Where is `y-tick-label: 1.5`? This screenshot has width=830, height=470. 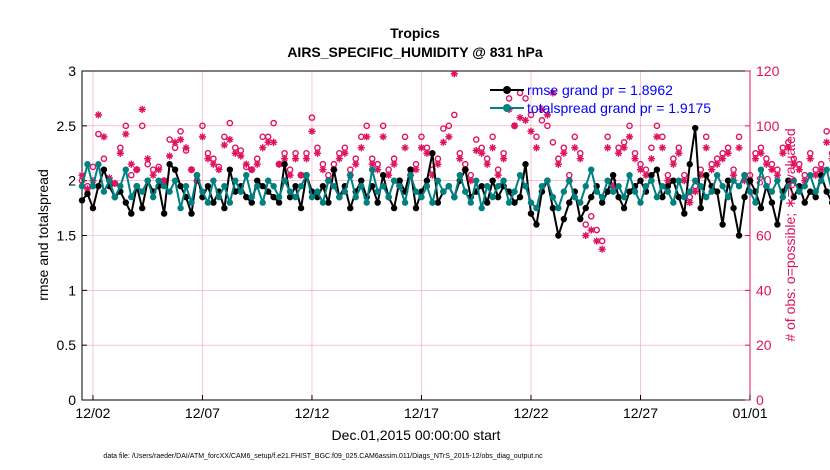
y-tick-label: 1.5 is located at coordinates (67, 236).